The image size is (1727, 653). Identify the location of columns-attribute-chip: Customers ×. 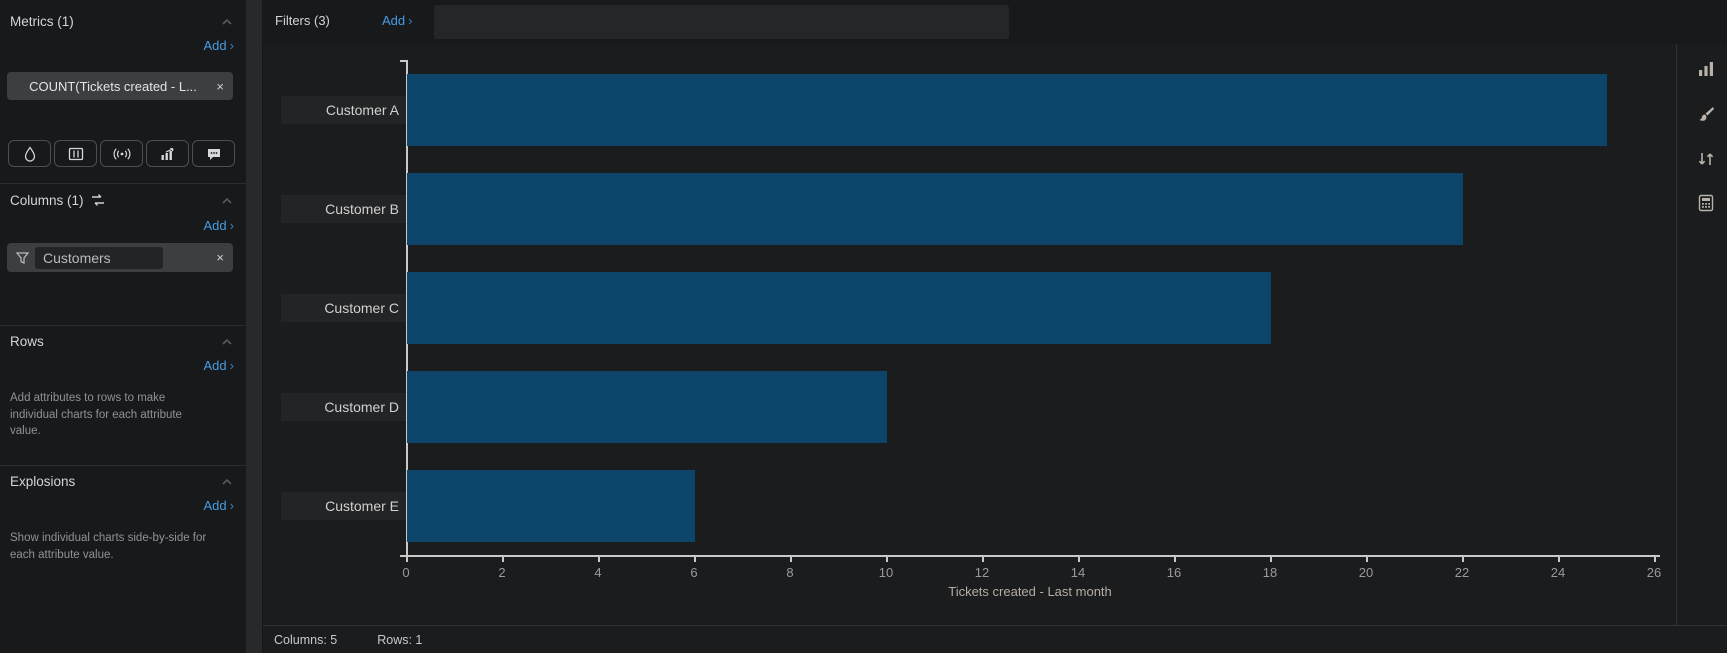
(120, 257).